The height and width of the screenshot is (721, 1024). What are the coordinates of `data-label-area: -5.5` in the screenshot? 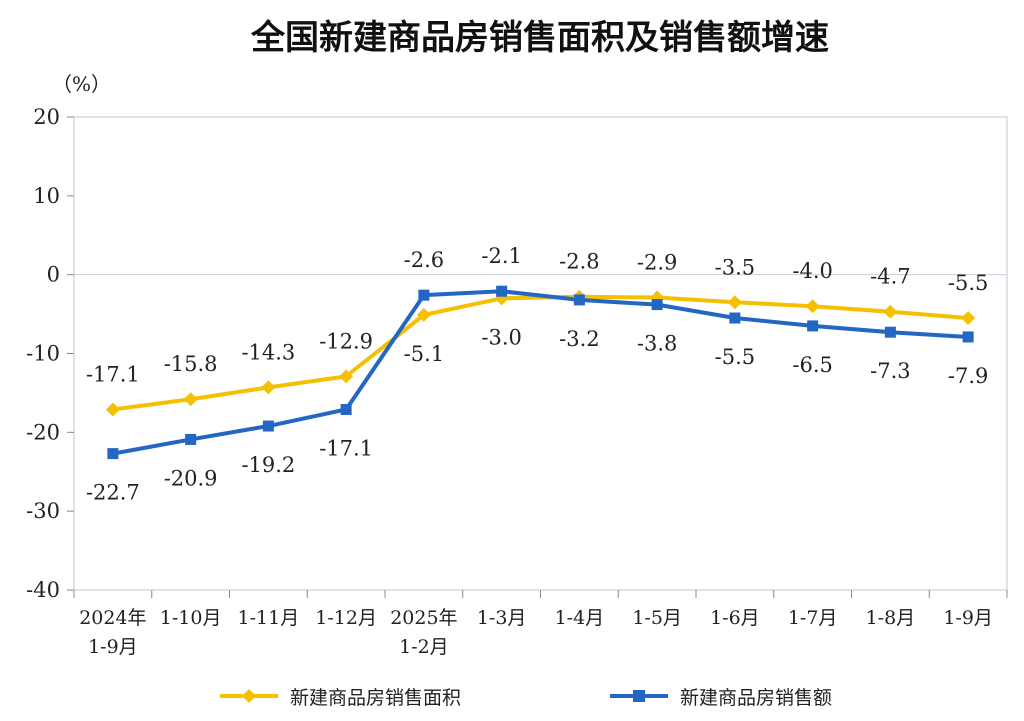 It's located at (968, 283).